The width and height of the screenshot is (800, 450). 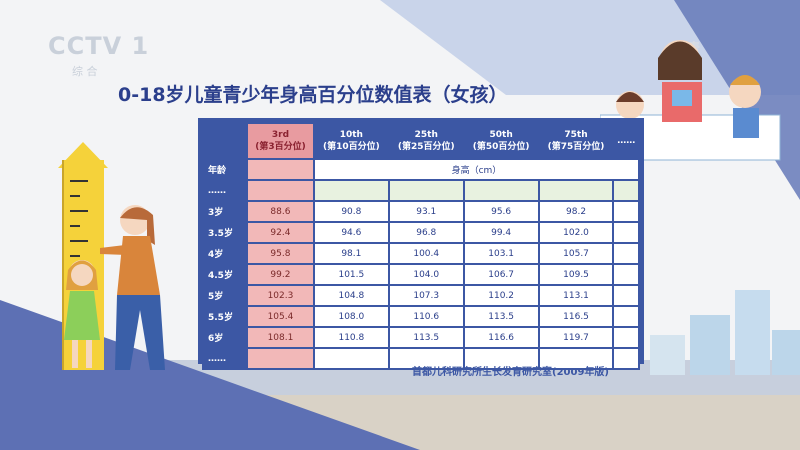 What do you see at coordinates (225, 337) in the screenshot?
I see `row-header: 6岁` at bounding box center [225, 337].